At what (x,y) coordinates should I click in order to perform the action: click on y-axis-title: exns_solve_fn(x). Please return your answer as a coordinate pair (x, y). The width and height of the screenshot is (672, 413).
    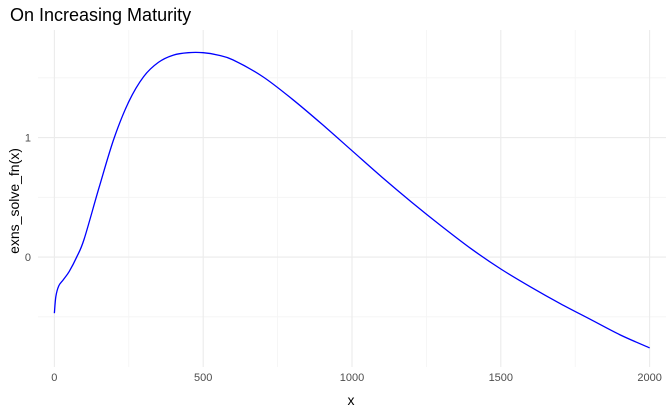
    Looking at the image, I should click on (14, 201).